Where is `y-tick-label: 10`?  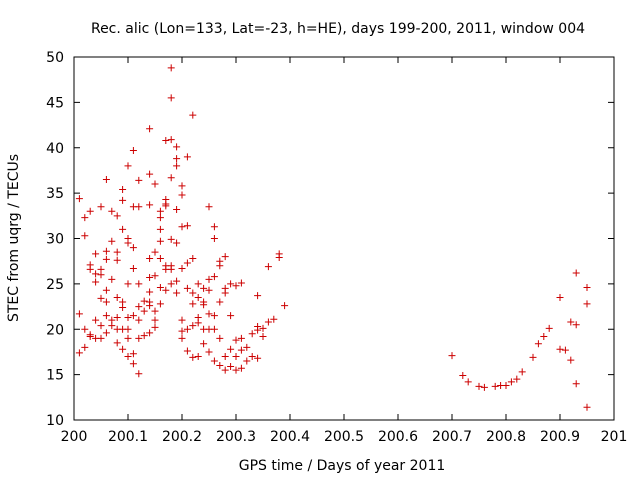
y-tick-label: 10 is located at coordinates (55, 421).